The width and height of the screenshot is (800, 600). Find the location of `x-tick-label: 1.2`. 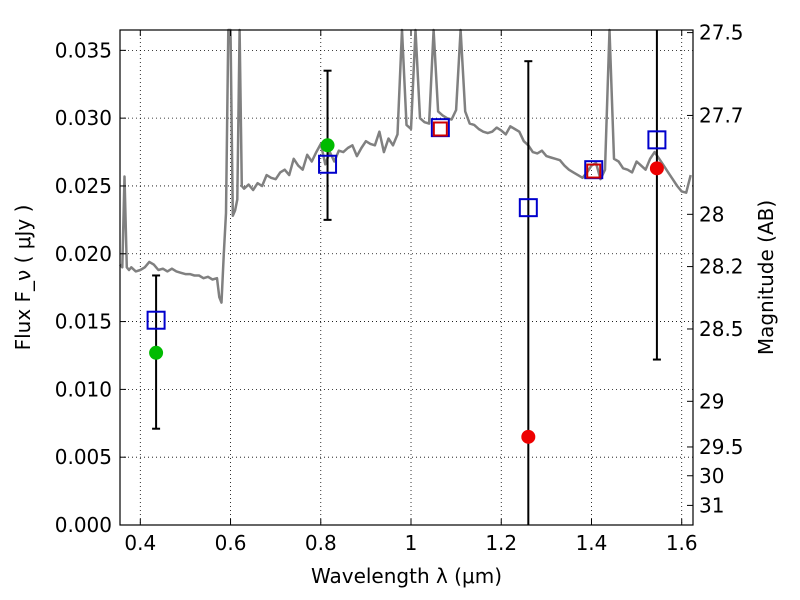

x-tick-label: 1.2 is located at coordinates (501, 543).